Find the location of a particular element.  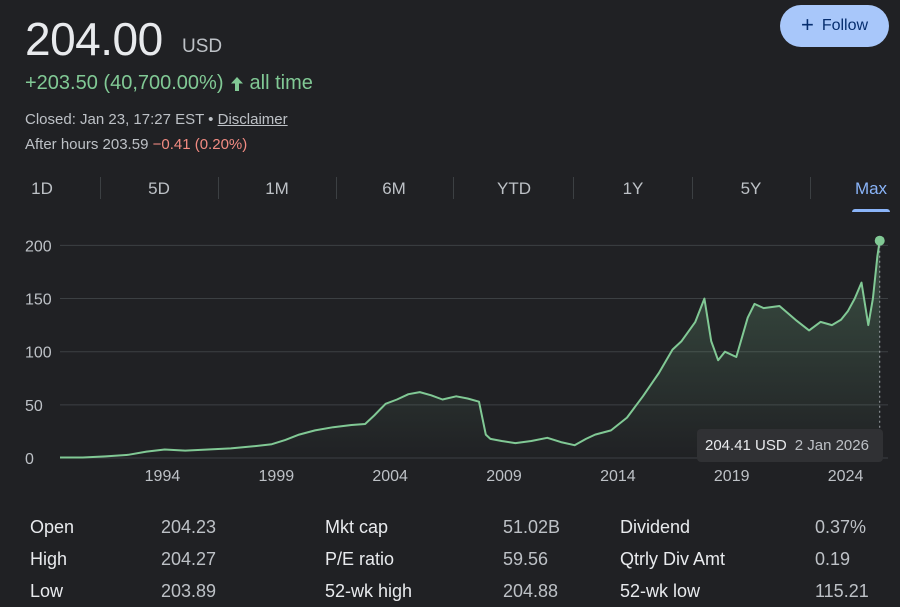

closed-status: Closed: Jan 23, 17:27 EST • Disclaimer is located at coordinates (156, 119).